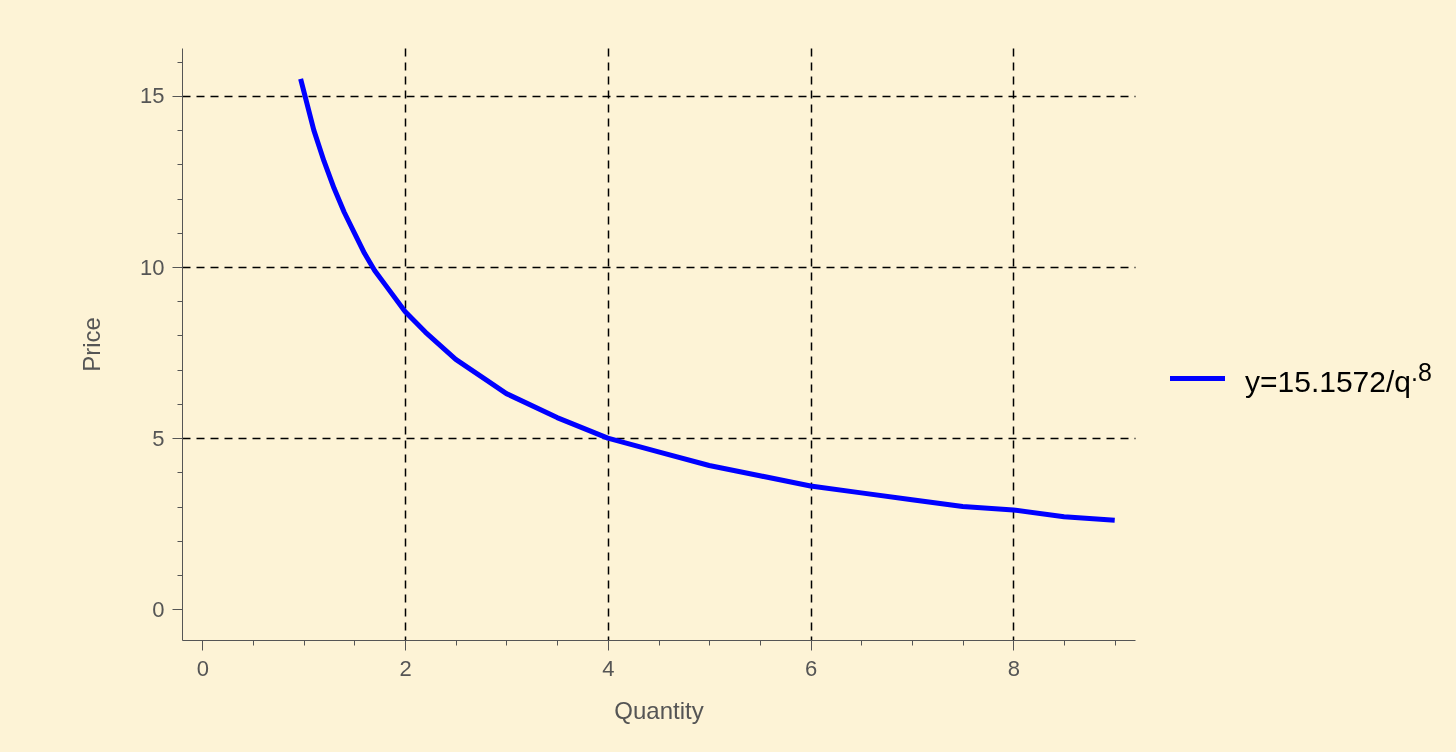 The image size is (1456, 752). I want to click on y-axis-title: Price, so click(92, 344).